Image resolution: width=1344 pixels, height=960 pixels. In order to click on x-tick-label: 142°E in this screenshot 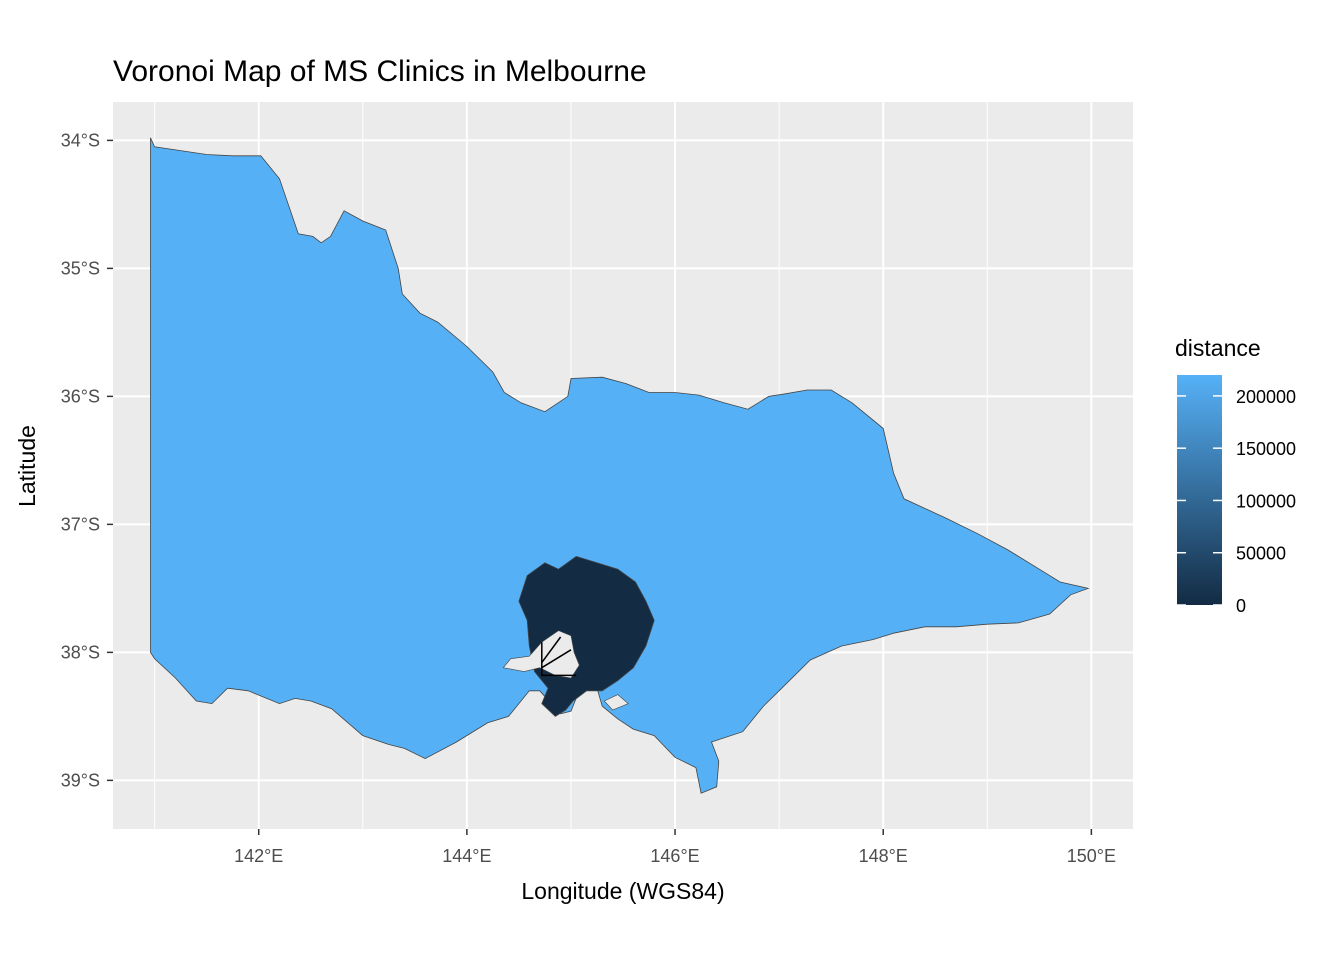, I will do `click(258, 856)`.